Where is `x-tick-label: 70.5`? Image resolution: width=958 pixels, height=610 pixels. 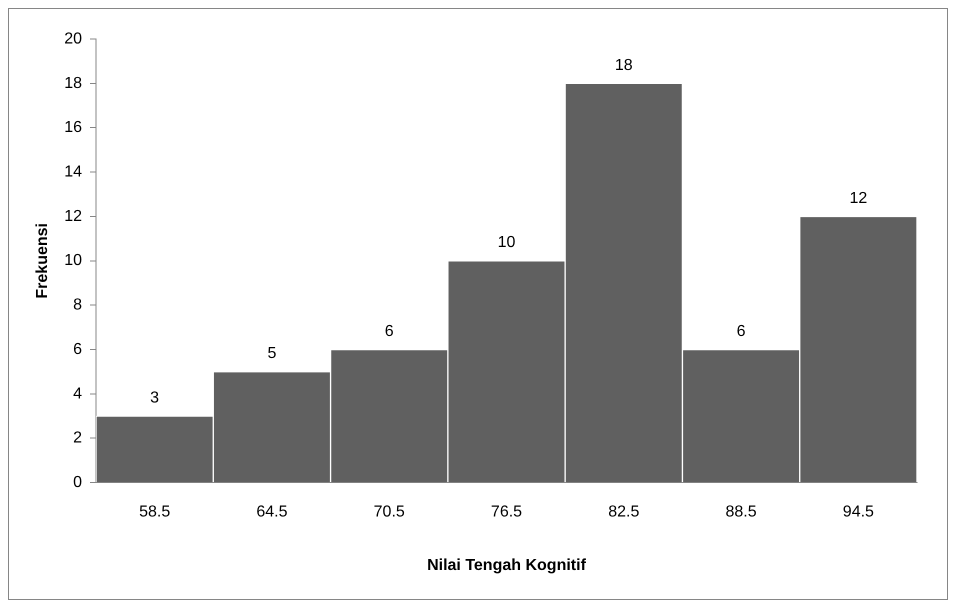
x-tick-label: 70.5 is located at coordinates (389, 512).